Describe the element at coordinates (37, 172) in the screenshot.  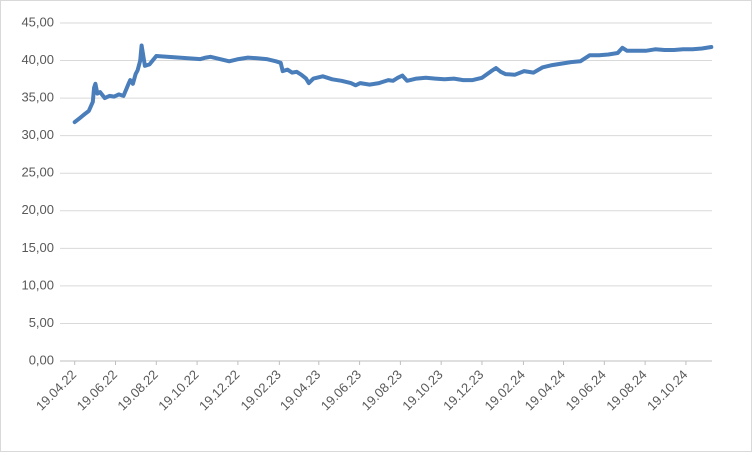
I see `y-tick-label: 25,00` at that location.